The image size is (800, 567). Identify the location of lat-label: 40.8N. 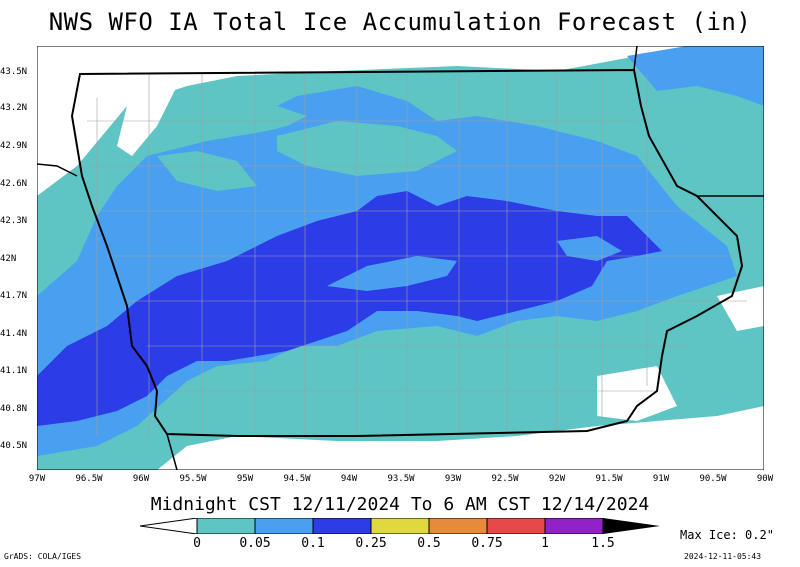
(14, 409).